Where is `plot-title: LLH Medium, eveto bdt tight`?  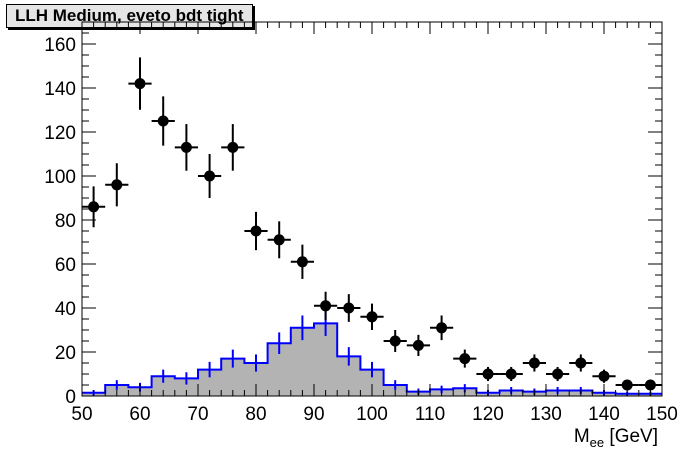
plot-title: LLH Medium, eveto bdt tight is located at coordinates (129, 16).